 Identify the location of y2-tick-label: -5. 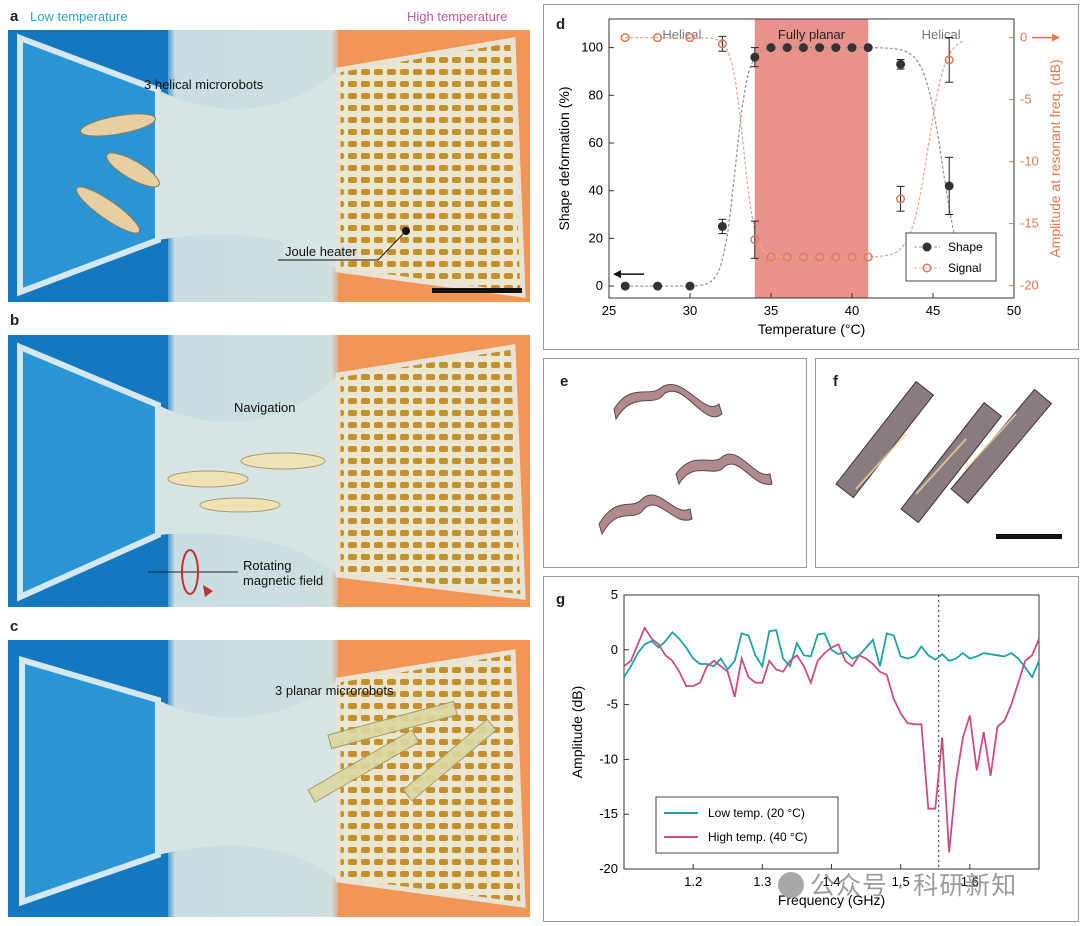
(1026, 99).